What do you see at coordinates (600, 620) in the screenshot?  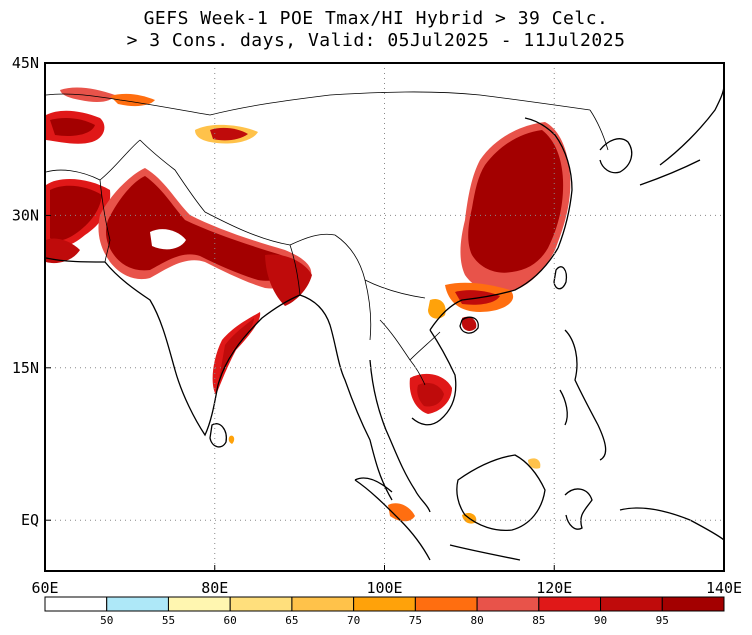 I see `colorbar-tick-label: 90` at bounding box center [600, 620].